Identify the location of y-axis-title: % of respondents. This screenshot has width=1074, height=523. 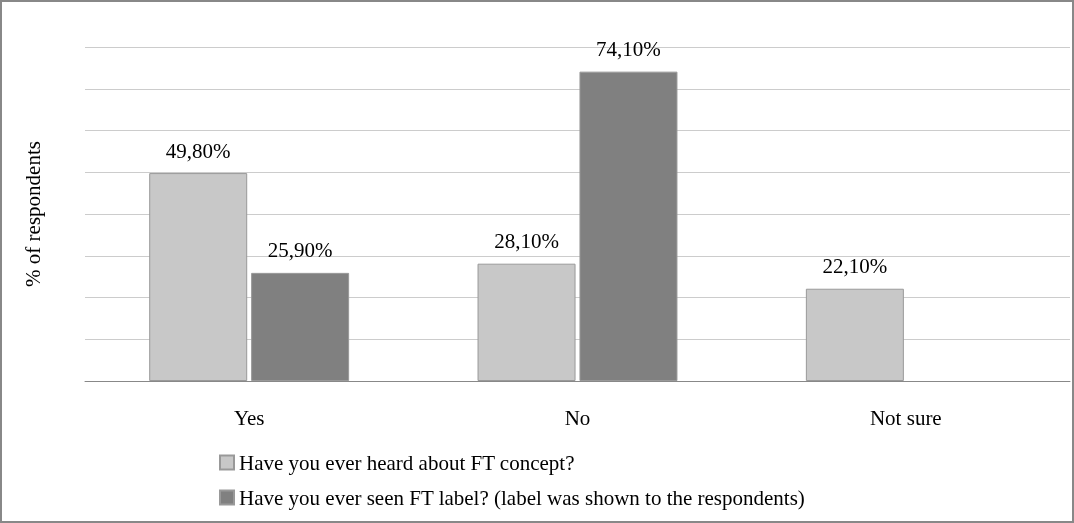
(32, 214).